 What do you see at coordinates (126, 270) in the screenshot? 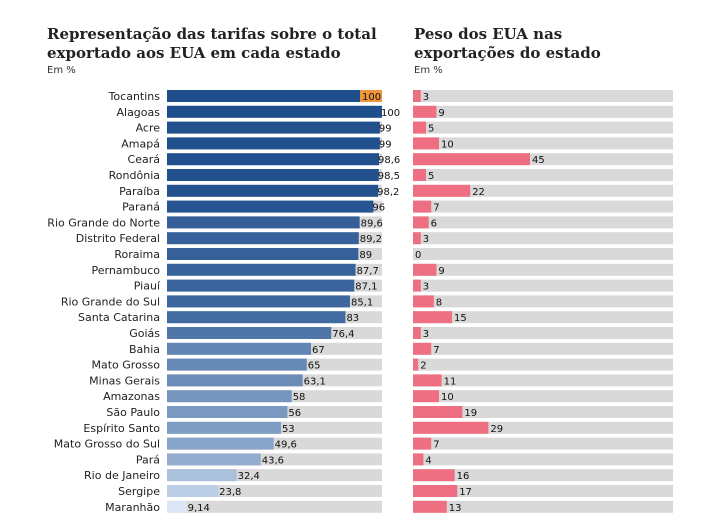
I see `left-category-label: Pernambuco` at bounding box center [126, 270].